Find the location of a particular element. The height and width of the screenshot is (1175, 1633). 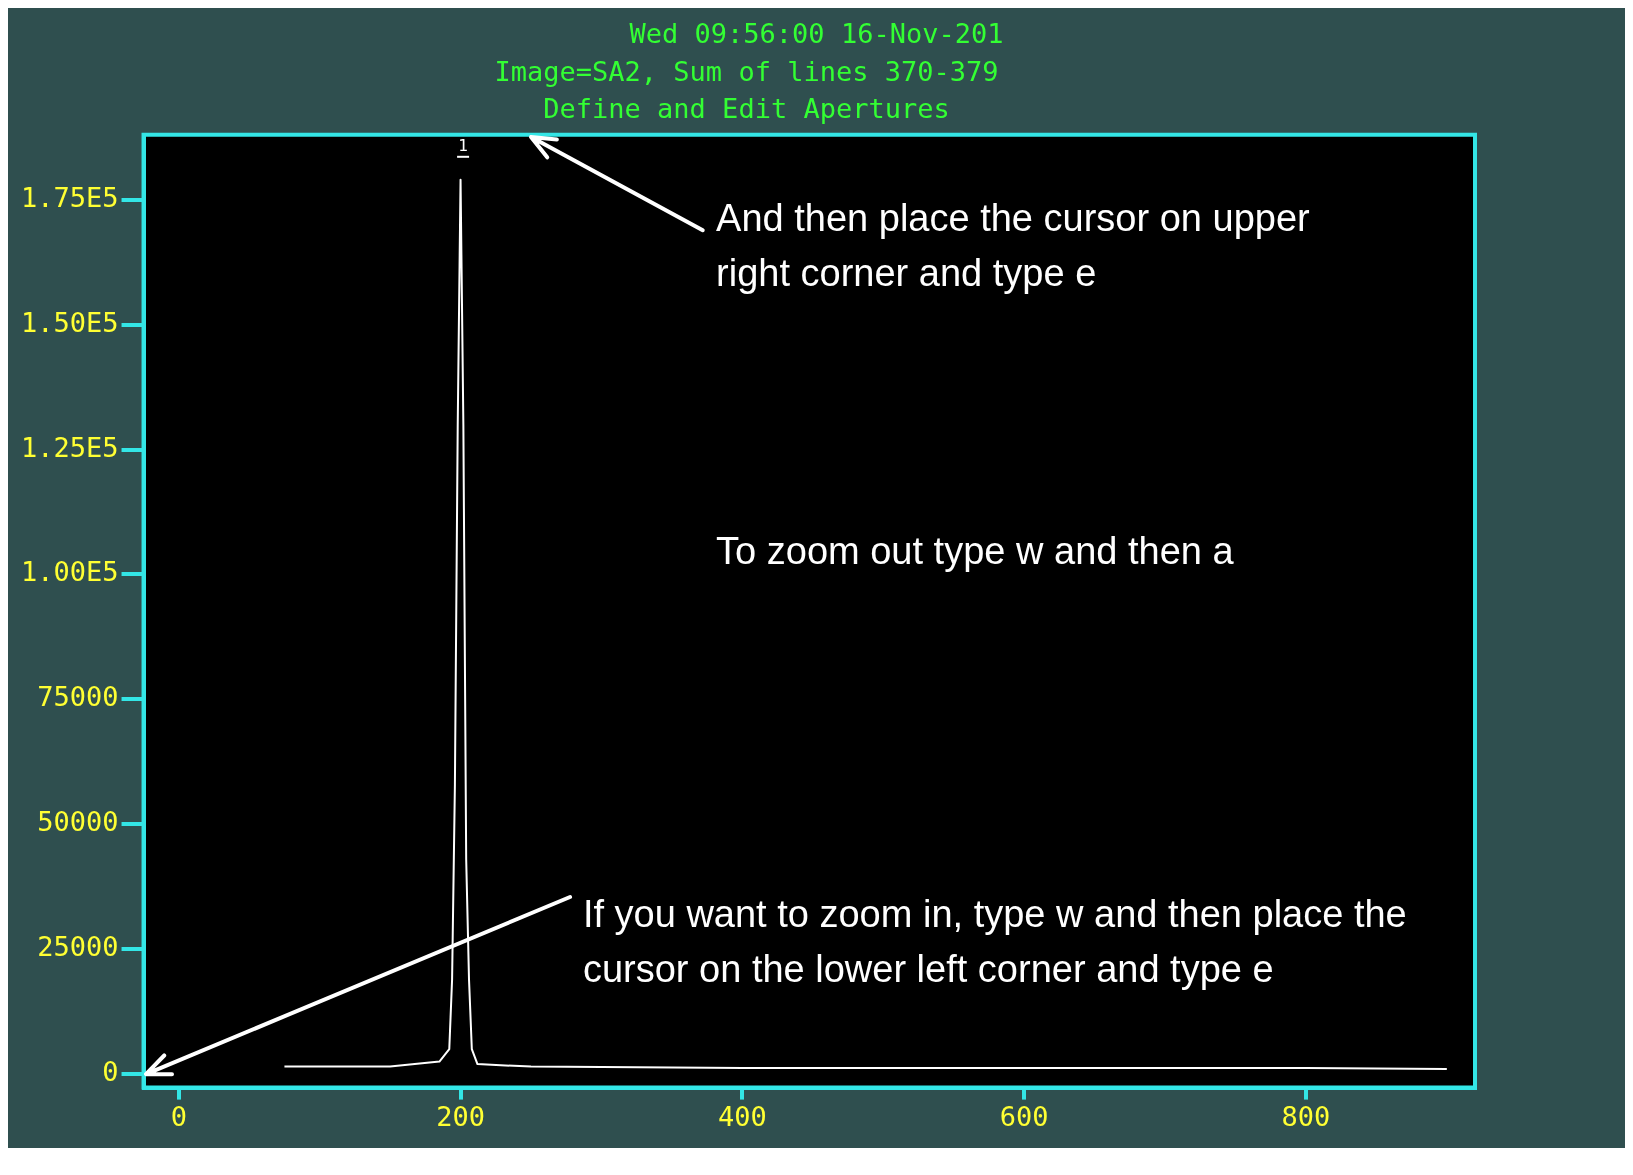

y-tick-label: 75000 is located at coordinates (78, 697).